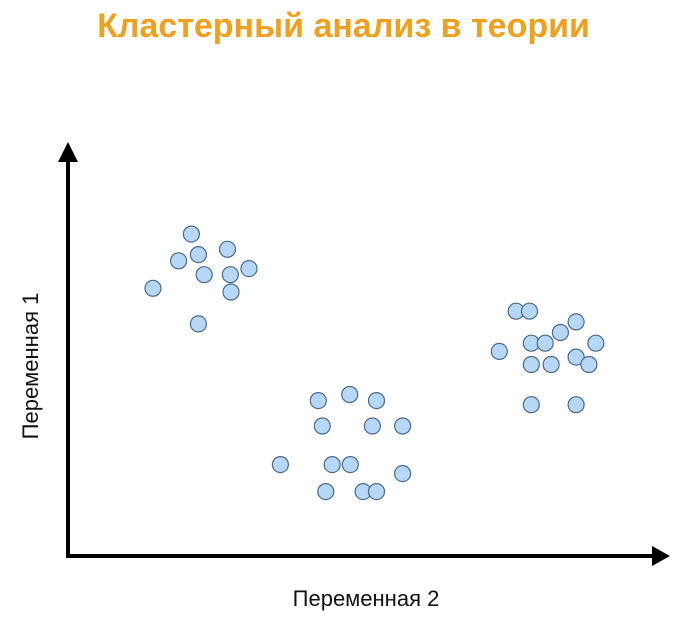 The height and width of the screenshot is (623, 687). I want to click on x-axis-label: Переменная 2, so click(366, 598).